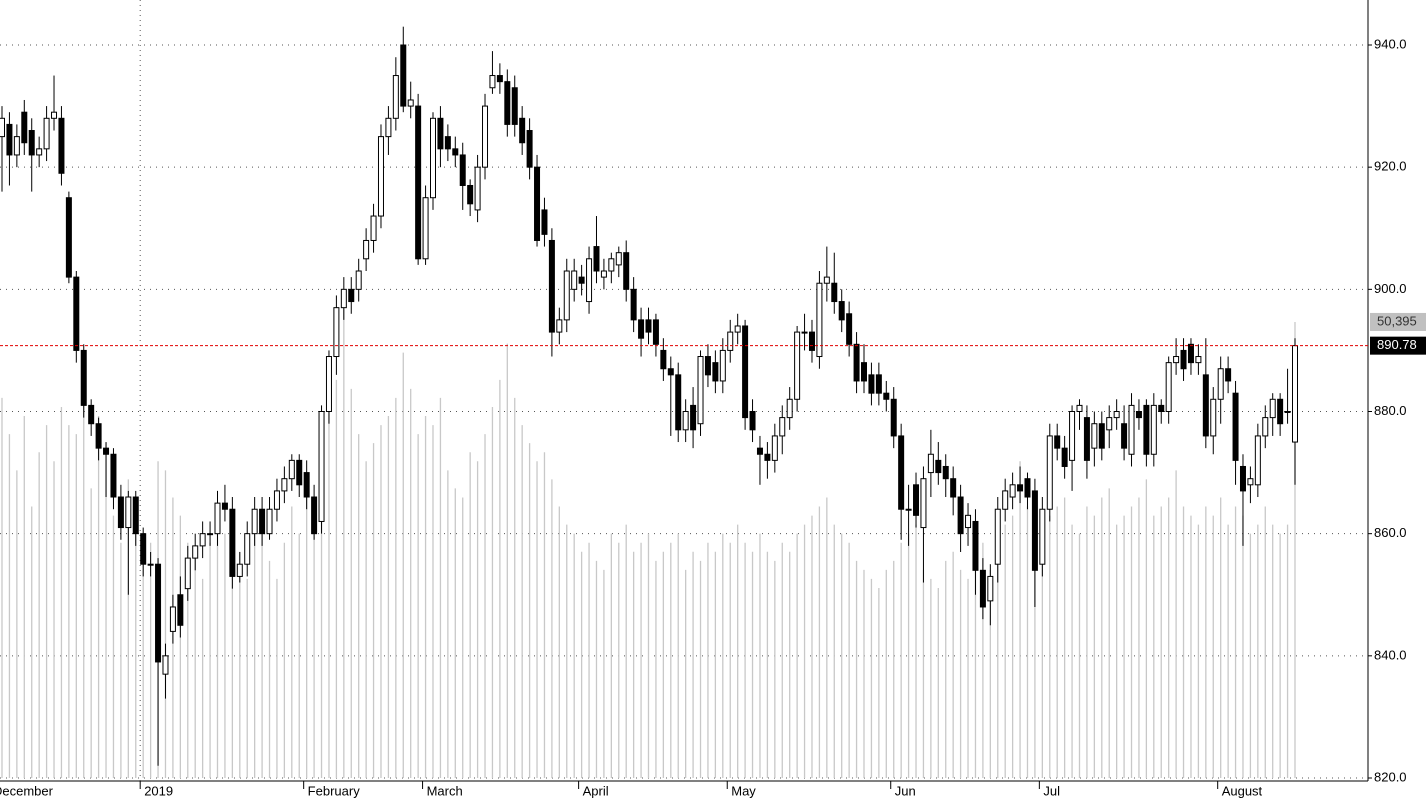  I want to click on y-tick-label: 880.0, so click(1390, 410).